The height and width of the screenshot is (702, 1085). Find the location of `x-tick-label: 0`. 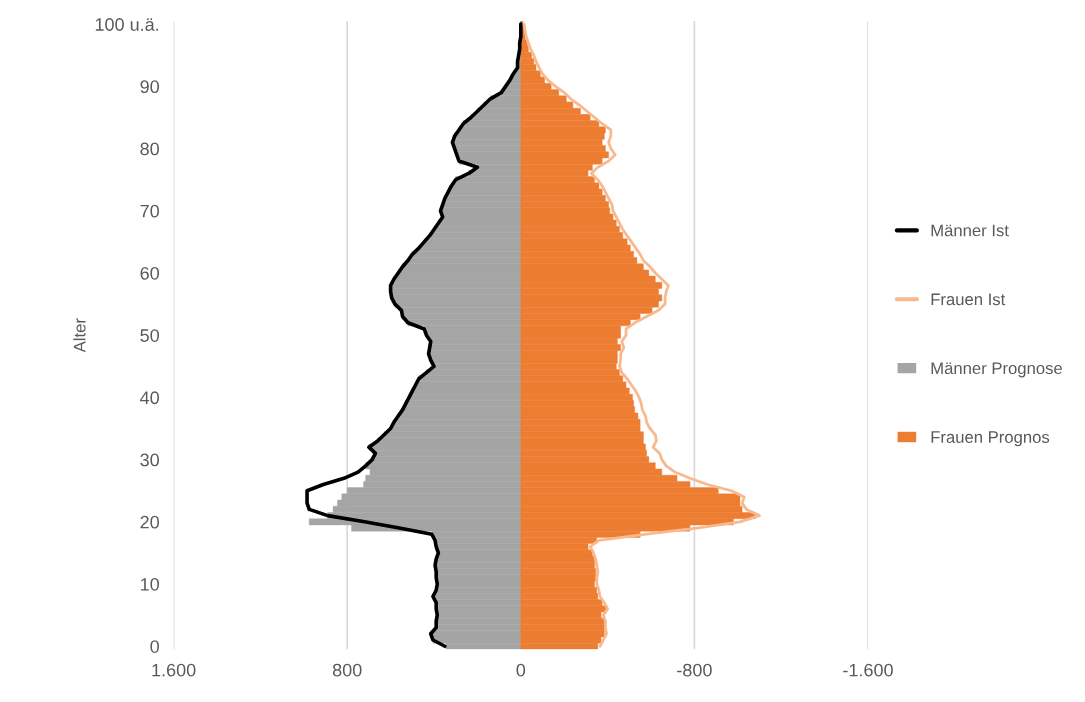

x-tick-label: 0 is located at coordinates (521, 670).